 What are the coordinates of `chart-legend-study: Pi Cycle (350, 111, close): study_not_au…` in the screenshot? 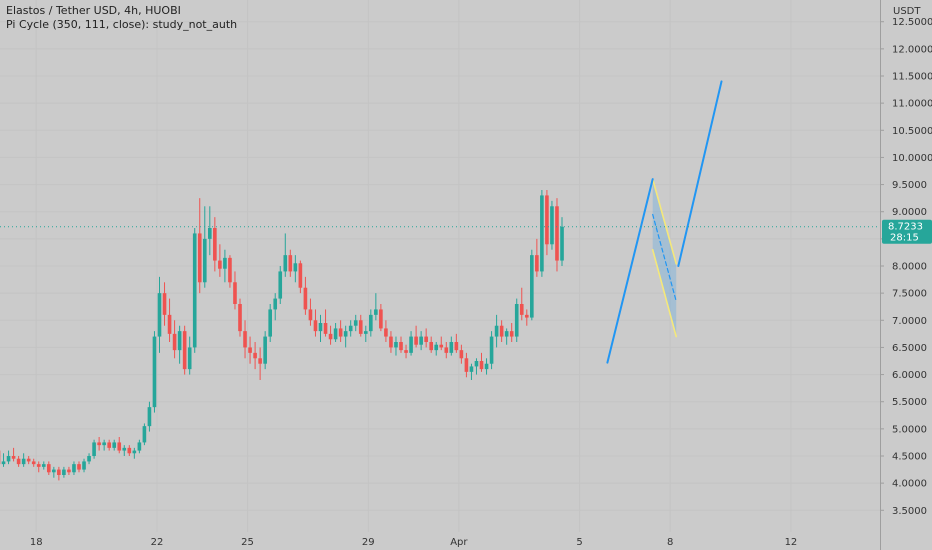 It's located at (122, 24).